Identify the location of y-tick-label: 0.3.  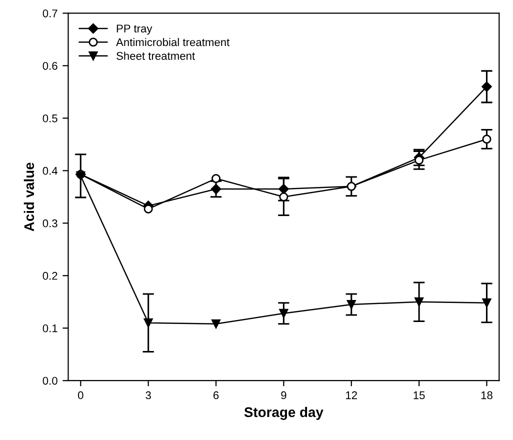
(50, 223).